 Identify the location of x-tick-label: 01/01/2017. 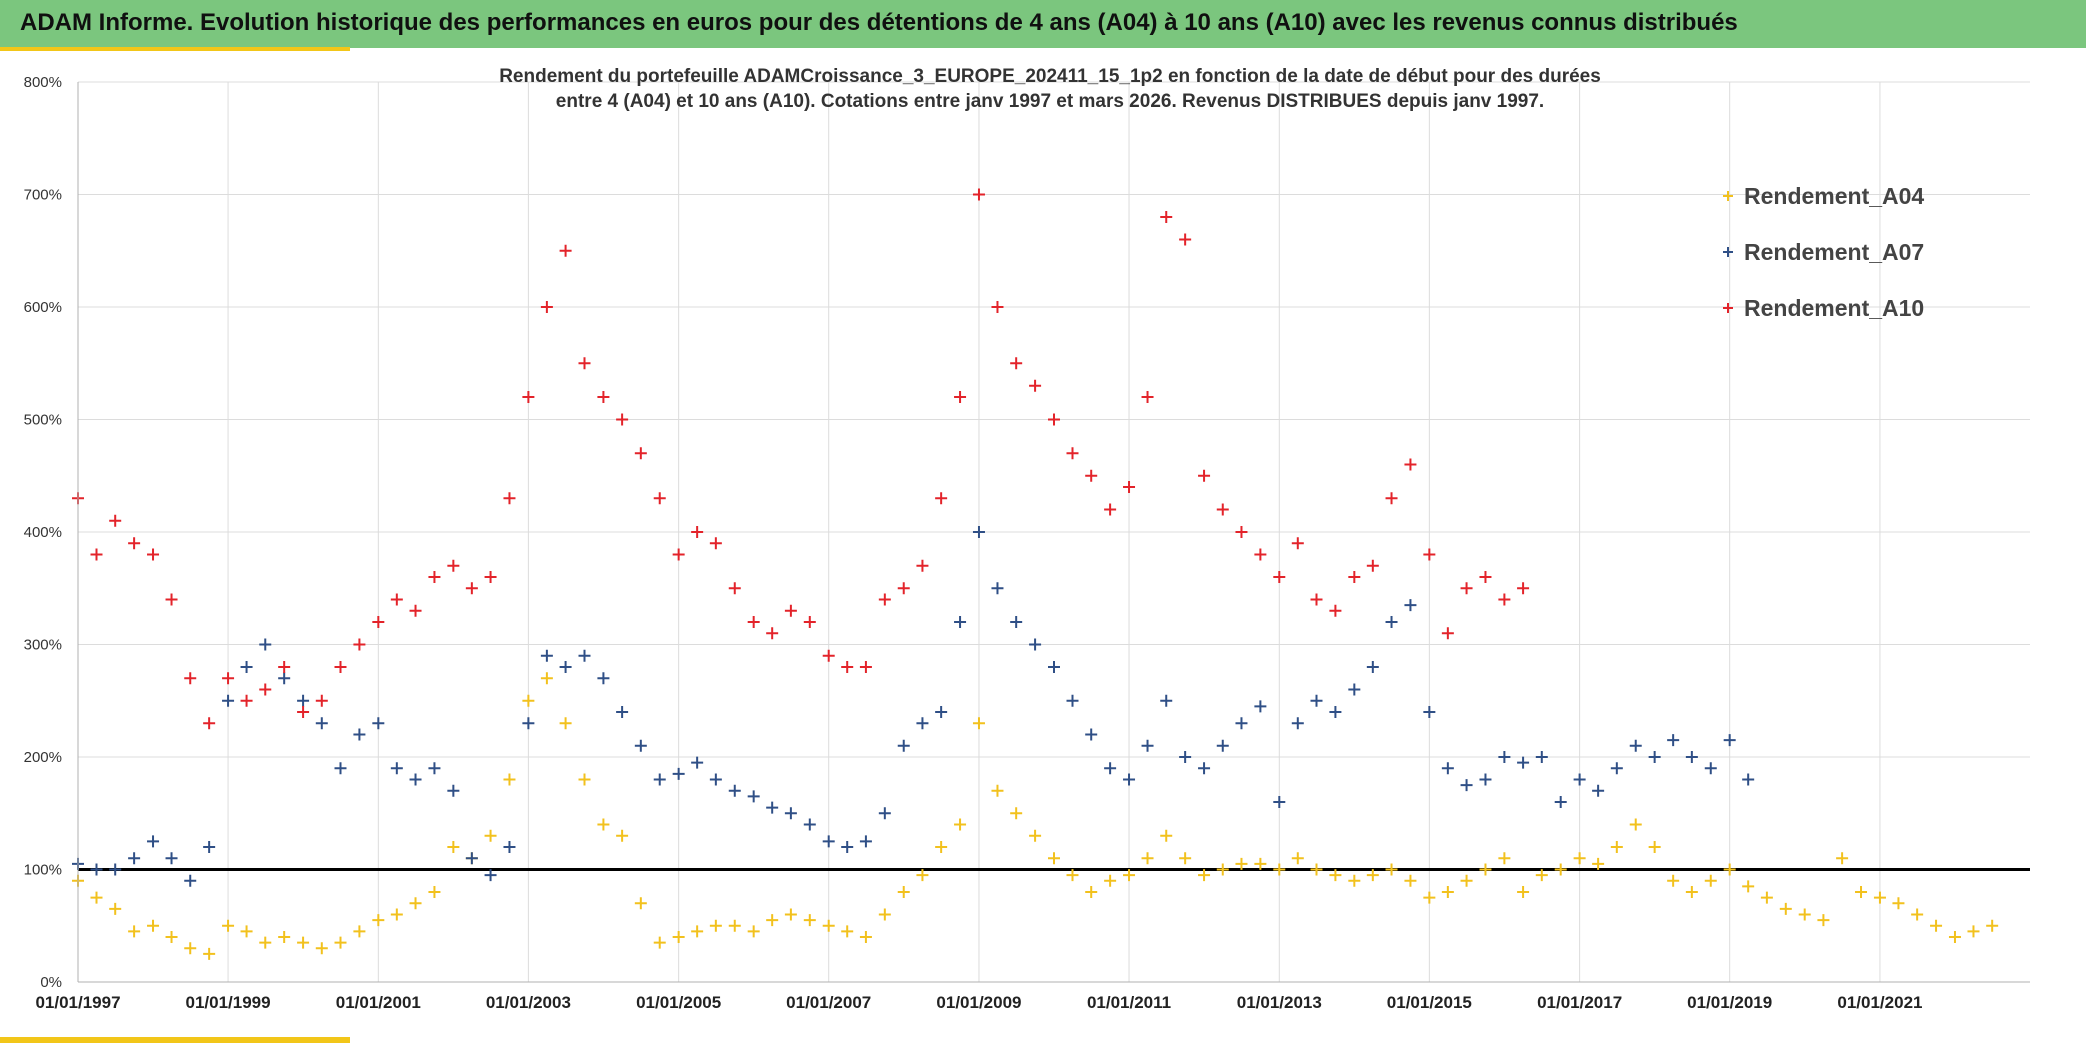
(1579, 1002).